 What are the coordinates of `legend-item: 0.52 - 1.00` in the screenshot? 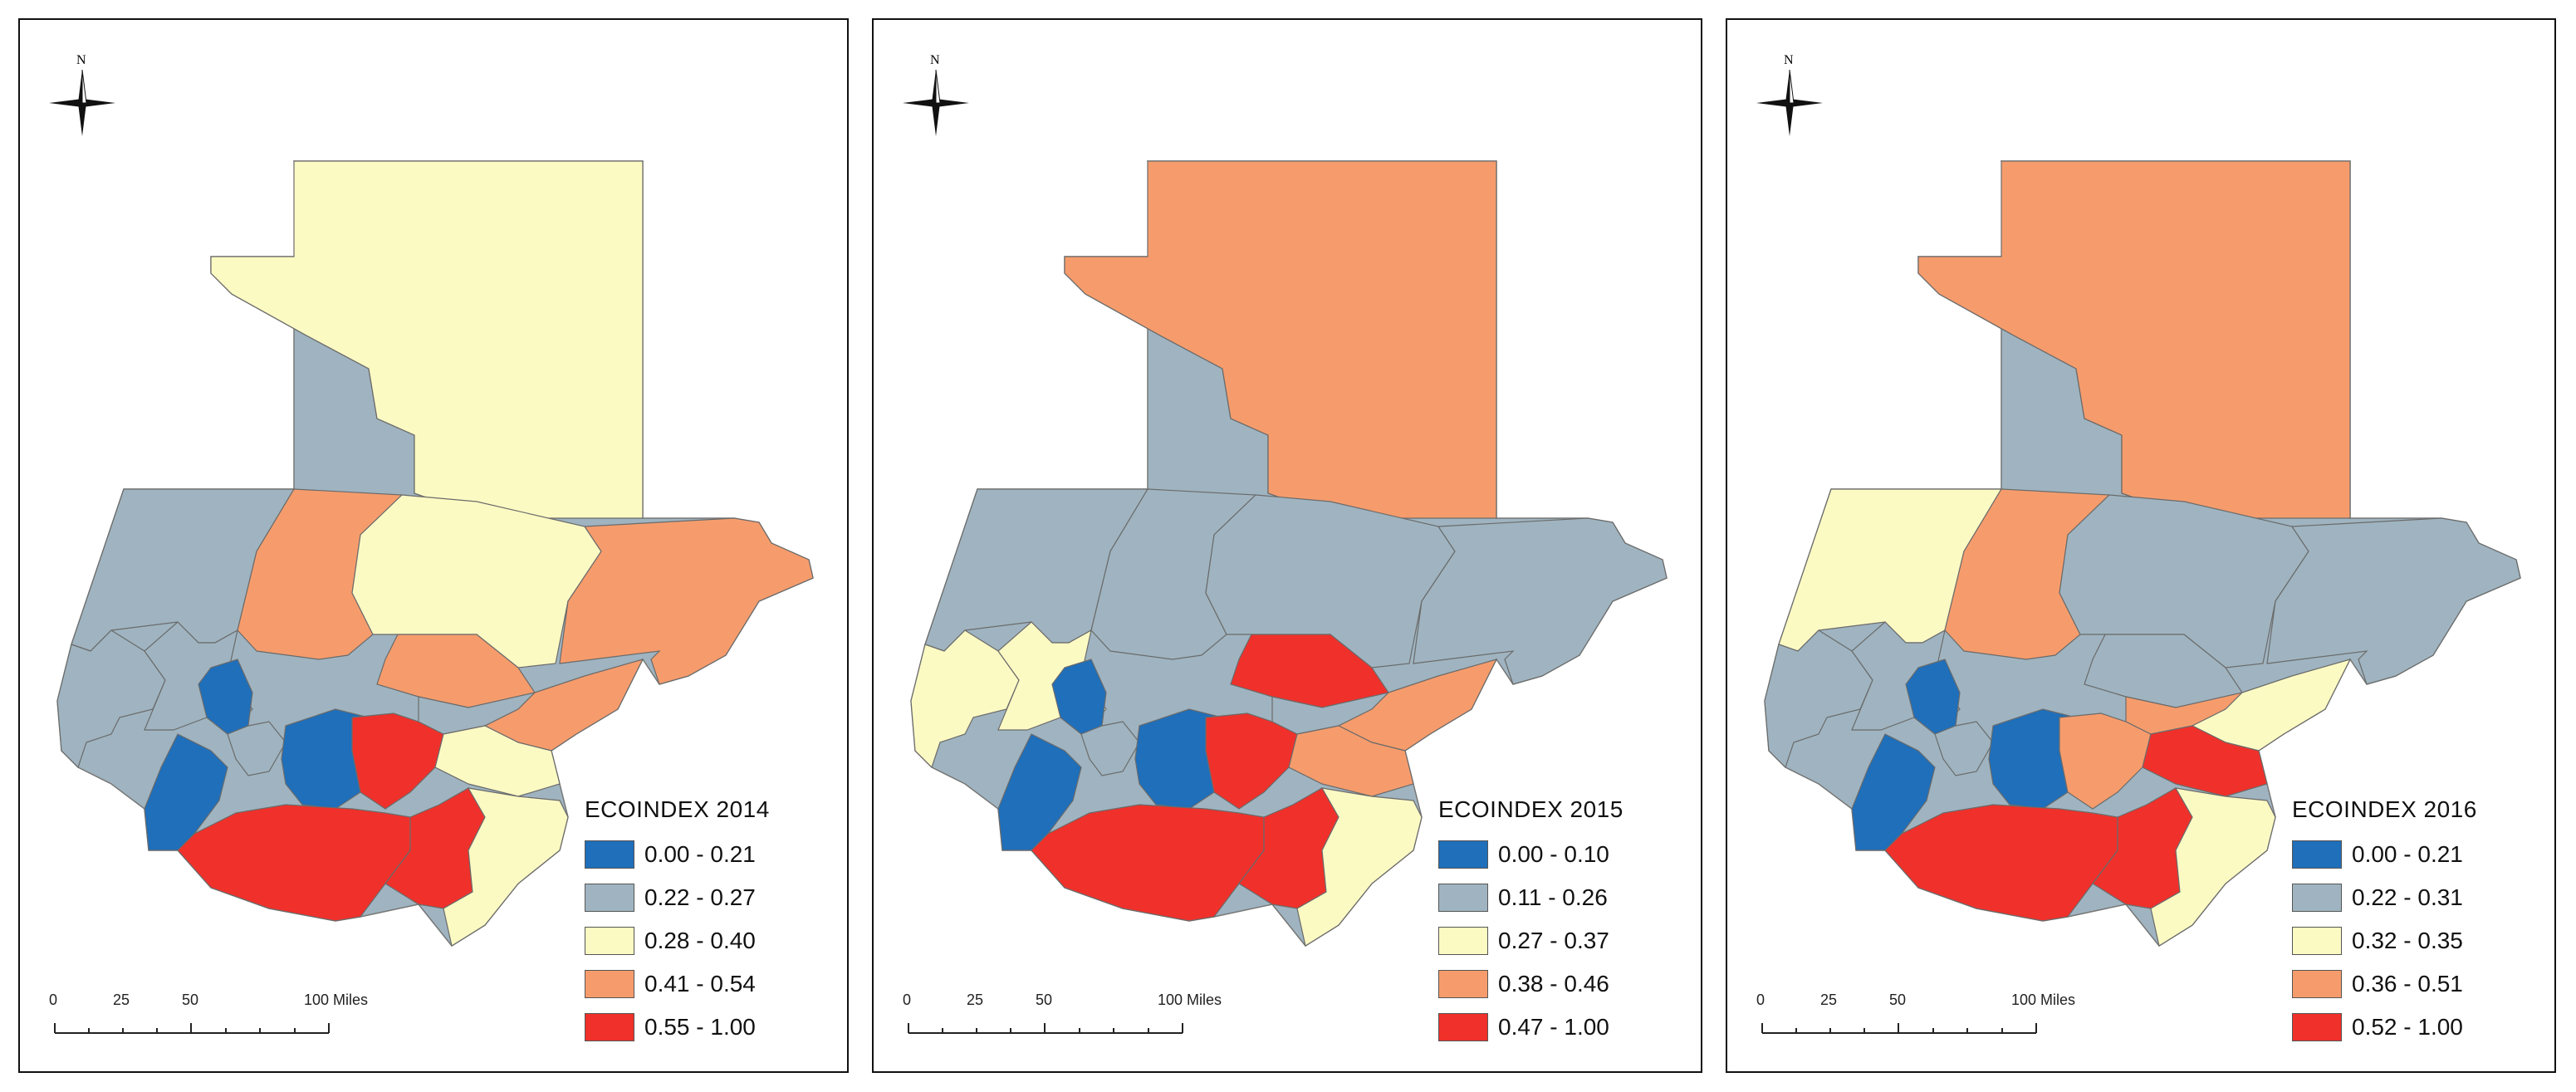 It's located at (2384, 1027).